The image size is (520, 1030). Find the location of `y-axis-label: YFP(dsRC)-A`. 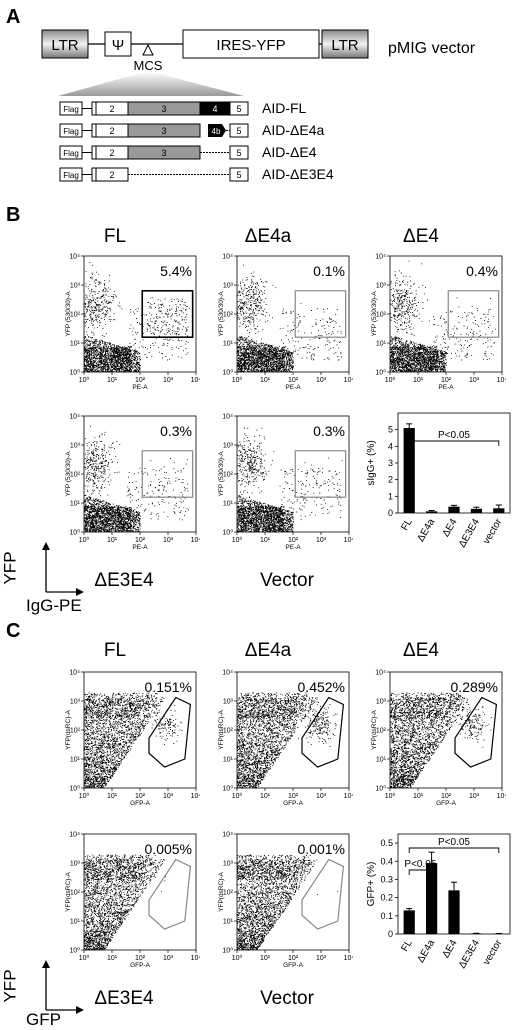

y-axis-label: YFP(dsRC)-A is located at coordinates (68, 891).